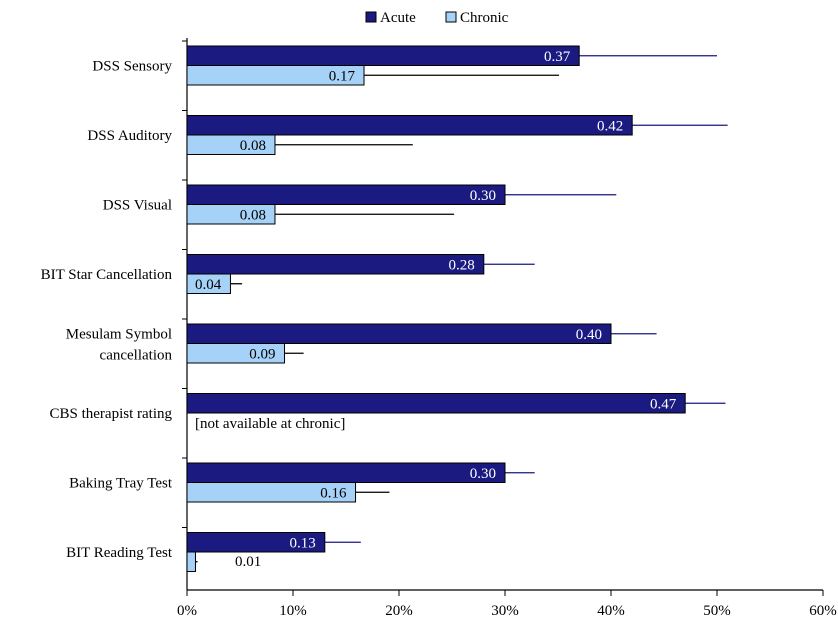  What do you see at coordinates (187, 611) in the screenshot?
I see `x-tick-label: 0%` at bounding box center [187, 611].